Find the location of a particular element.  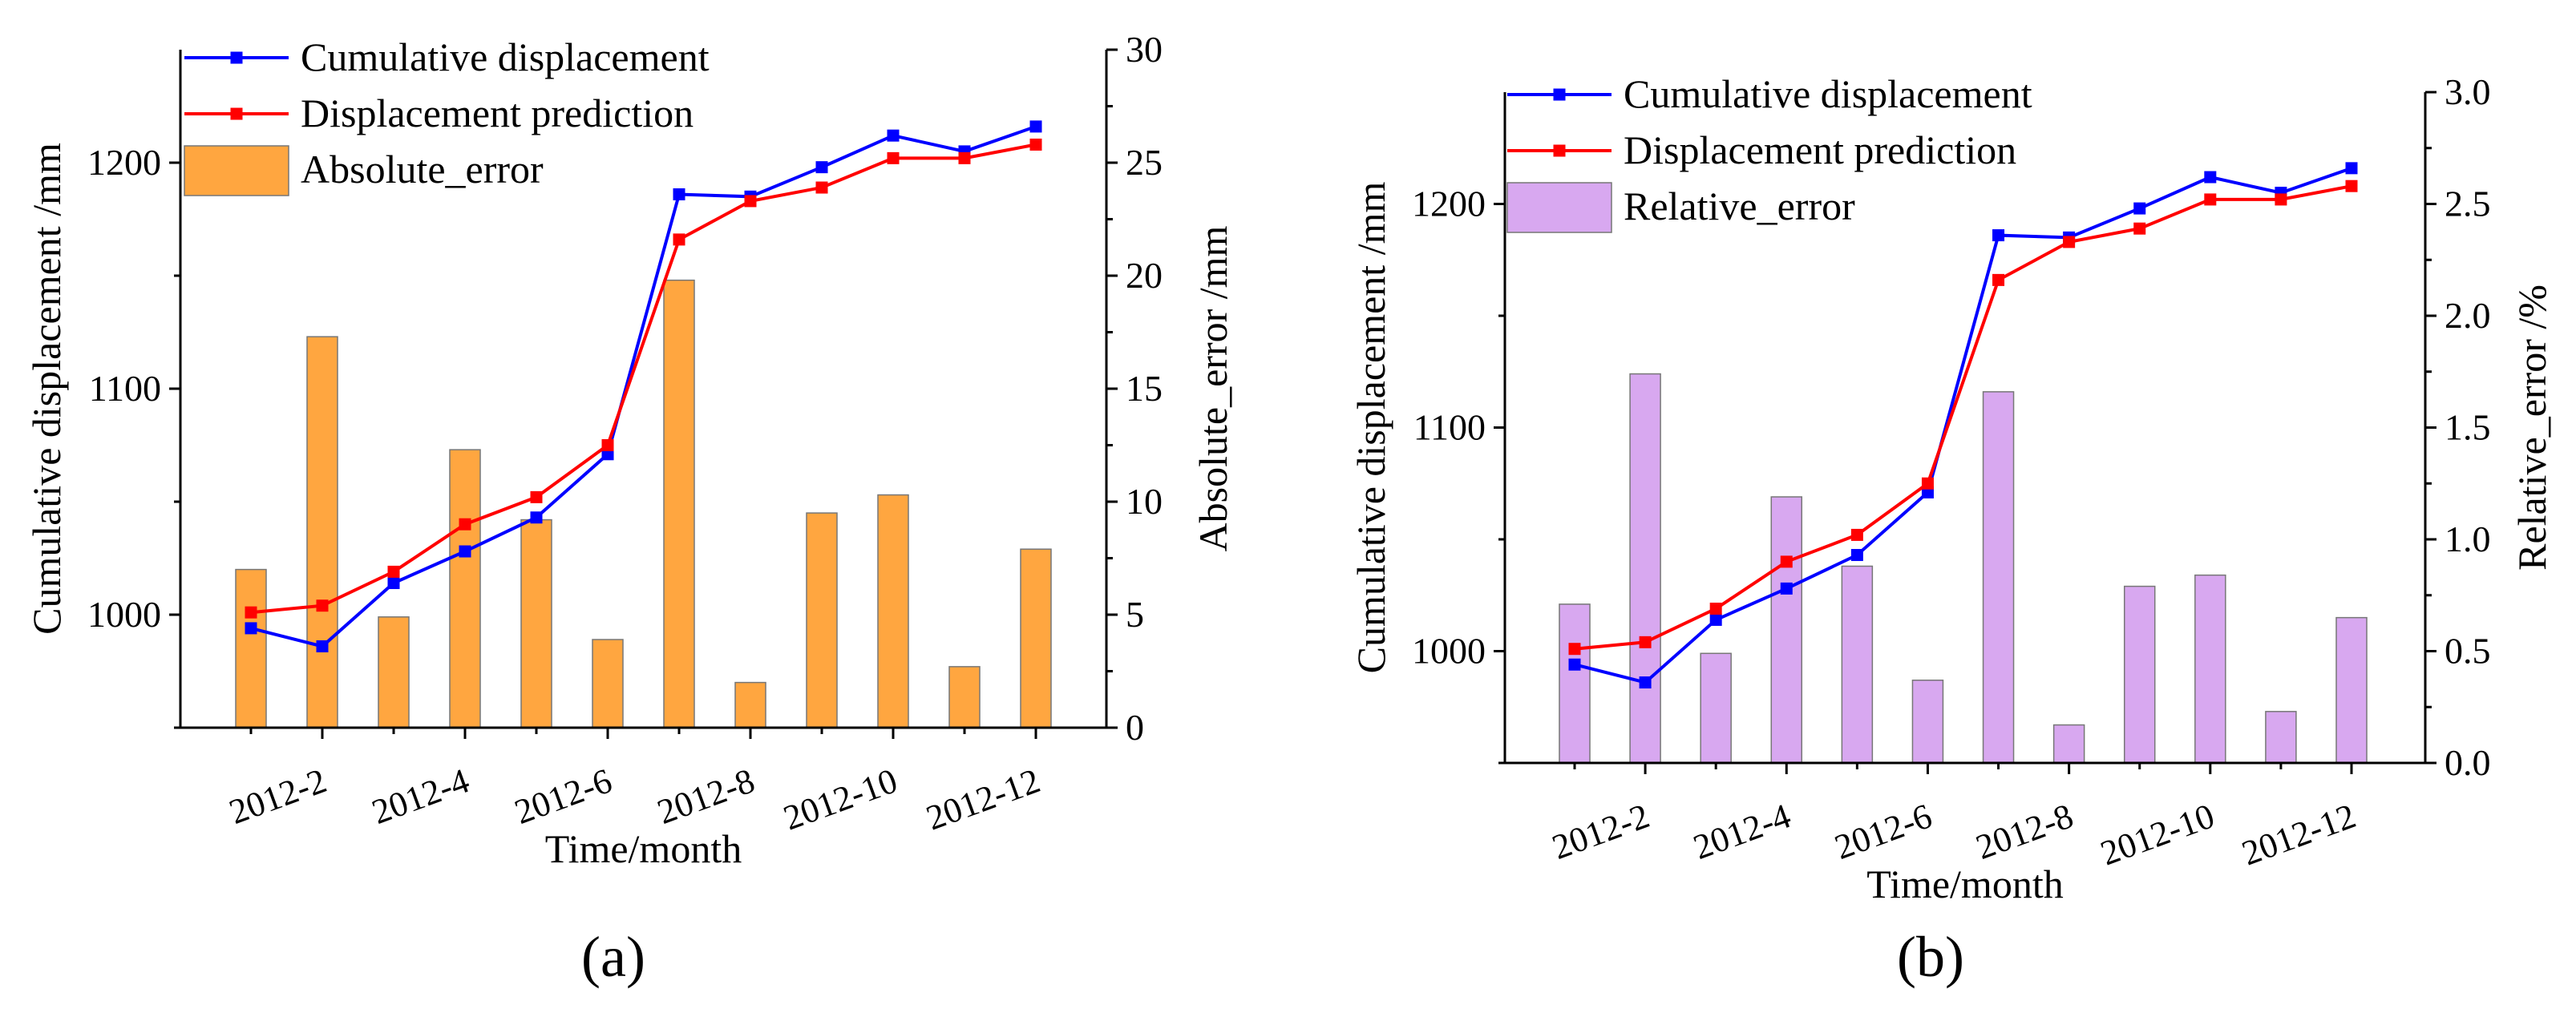

y-left-tick-label: 1100 is located at coordinates (125, 388).